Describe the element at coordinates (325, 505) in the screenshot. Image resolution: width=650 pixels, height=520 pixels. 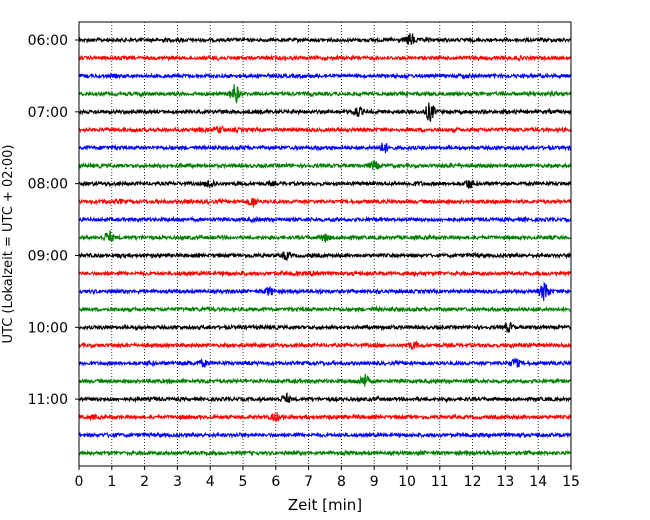
I see `x-axis-label: Zeit [min]` at that location.